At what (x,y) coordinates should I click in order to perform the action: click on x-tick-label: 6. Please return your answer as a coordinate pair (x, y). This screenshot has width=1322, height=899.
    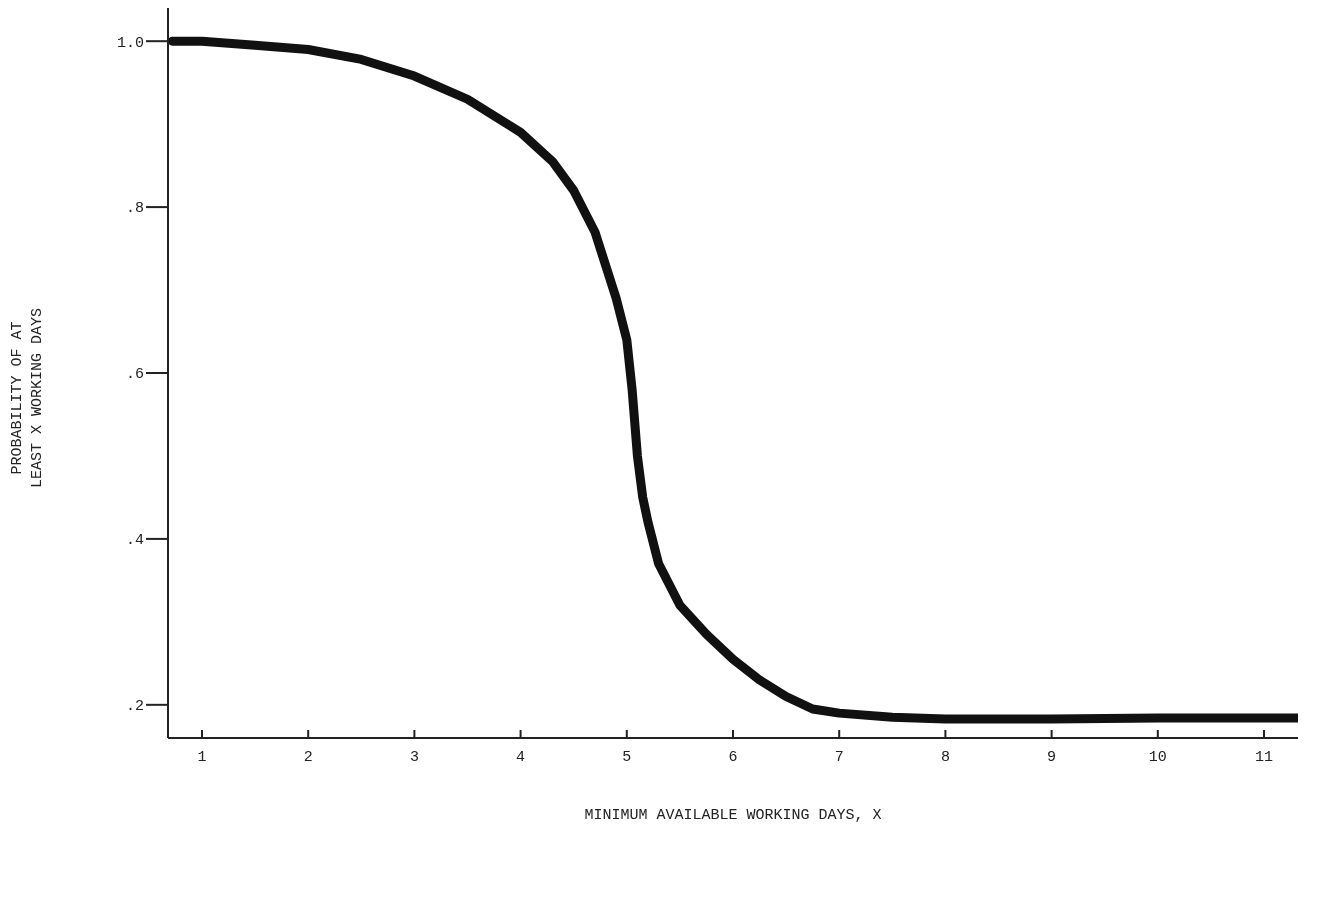
    Looking at the image, I should click on (733, 757).